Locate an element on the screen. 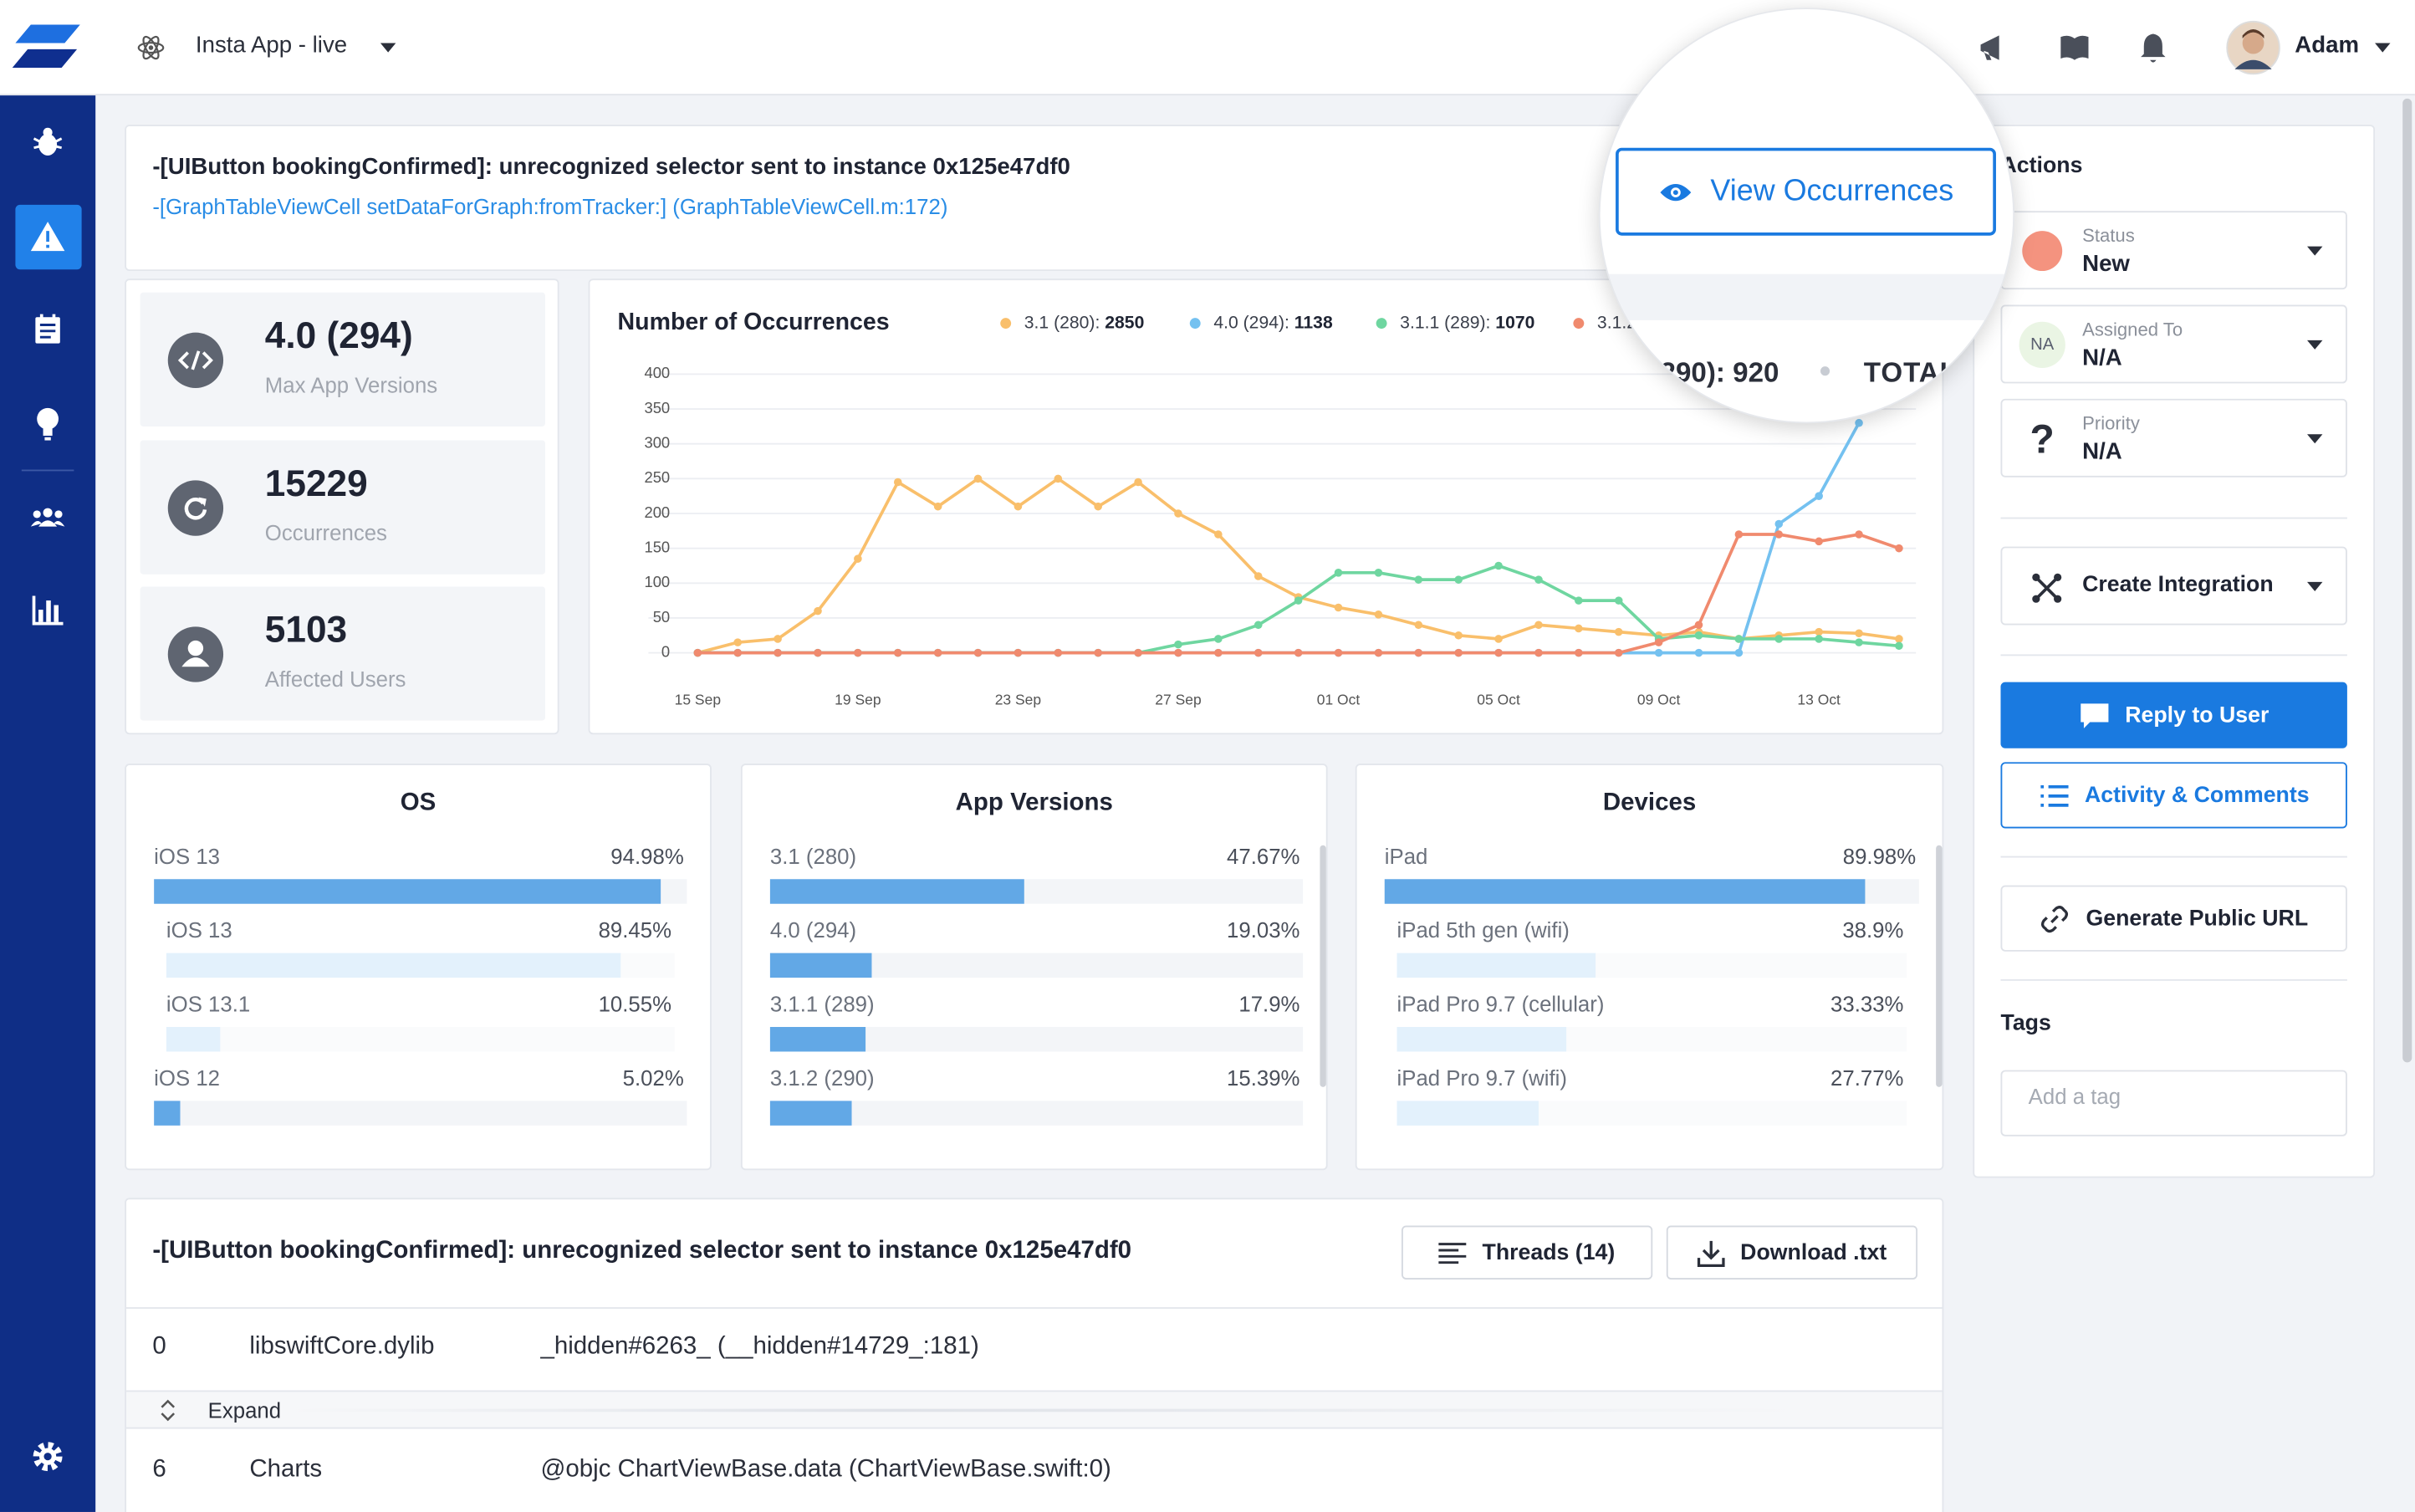 The height and width of the screenshot is (1512, 2415). dropdown-caret is located at coordinates (2315, 345).